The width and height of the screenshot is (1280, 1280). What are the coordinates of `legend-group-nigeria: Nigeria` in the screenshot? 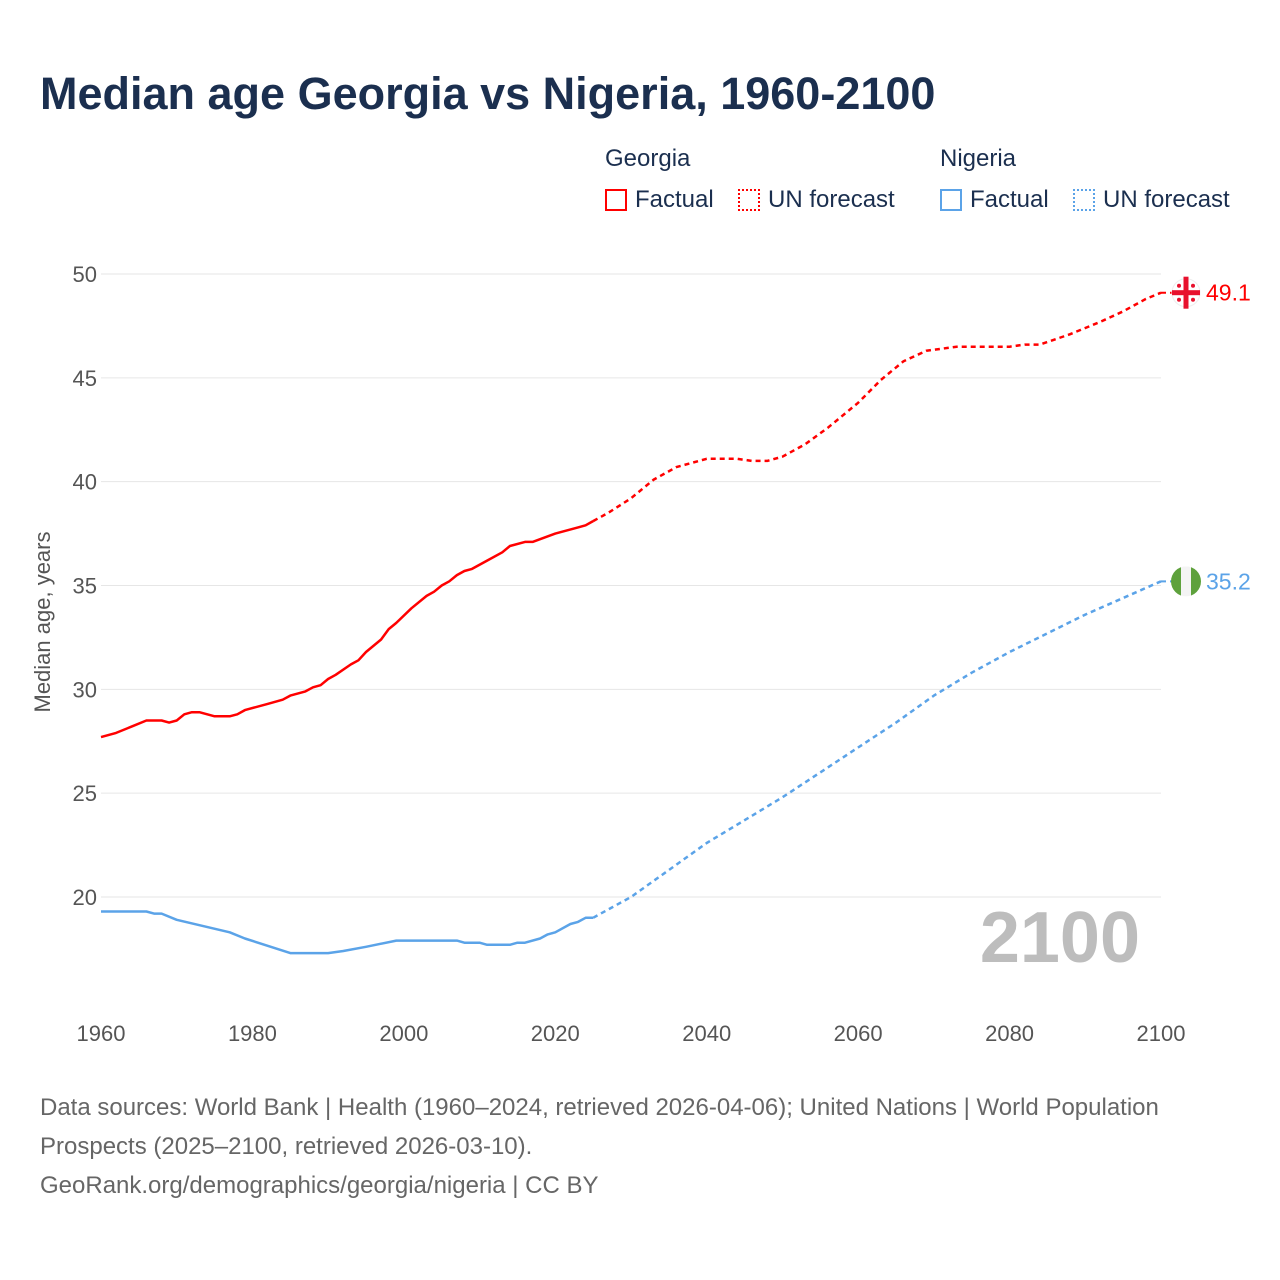 It's located at (978, 158).